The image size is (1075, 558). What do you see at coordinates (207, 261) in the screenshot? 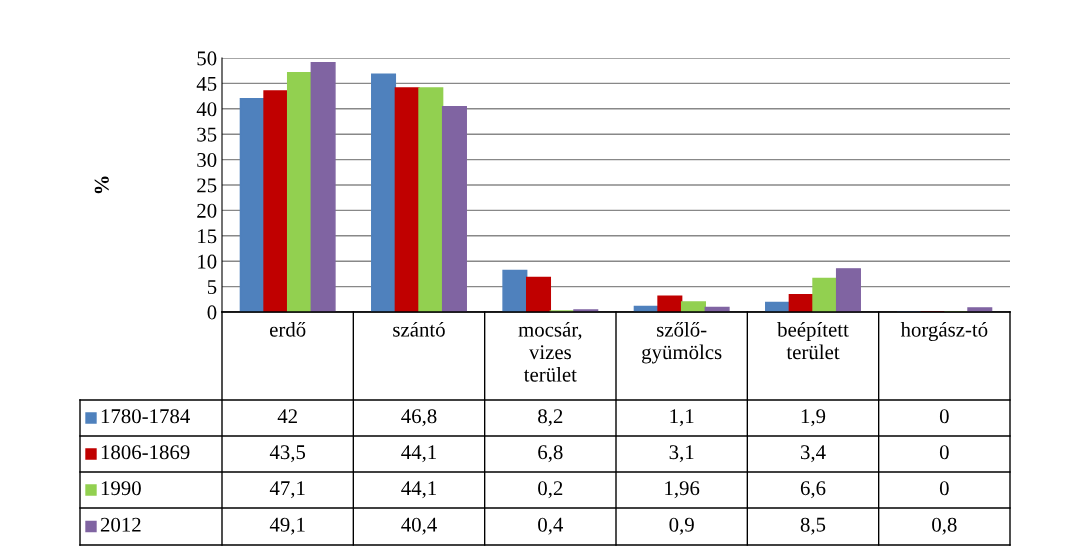
I see `y-tick-label: 10` at bounding box center [207, 261].